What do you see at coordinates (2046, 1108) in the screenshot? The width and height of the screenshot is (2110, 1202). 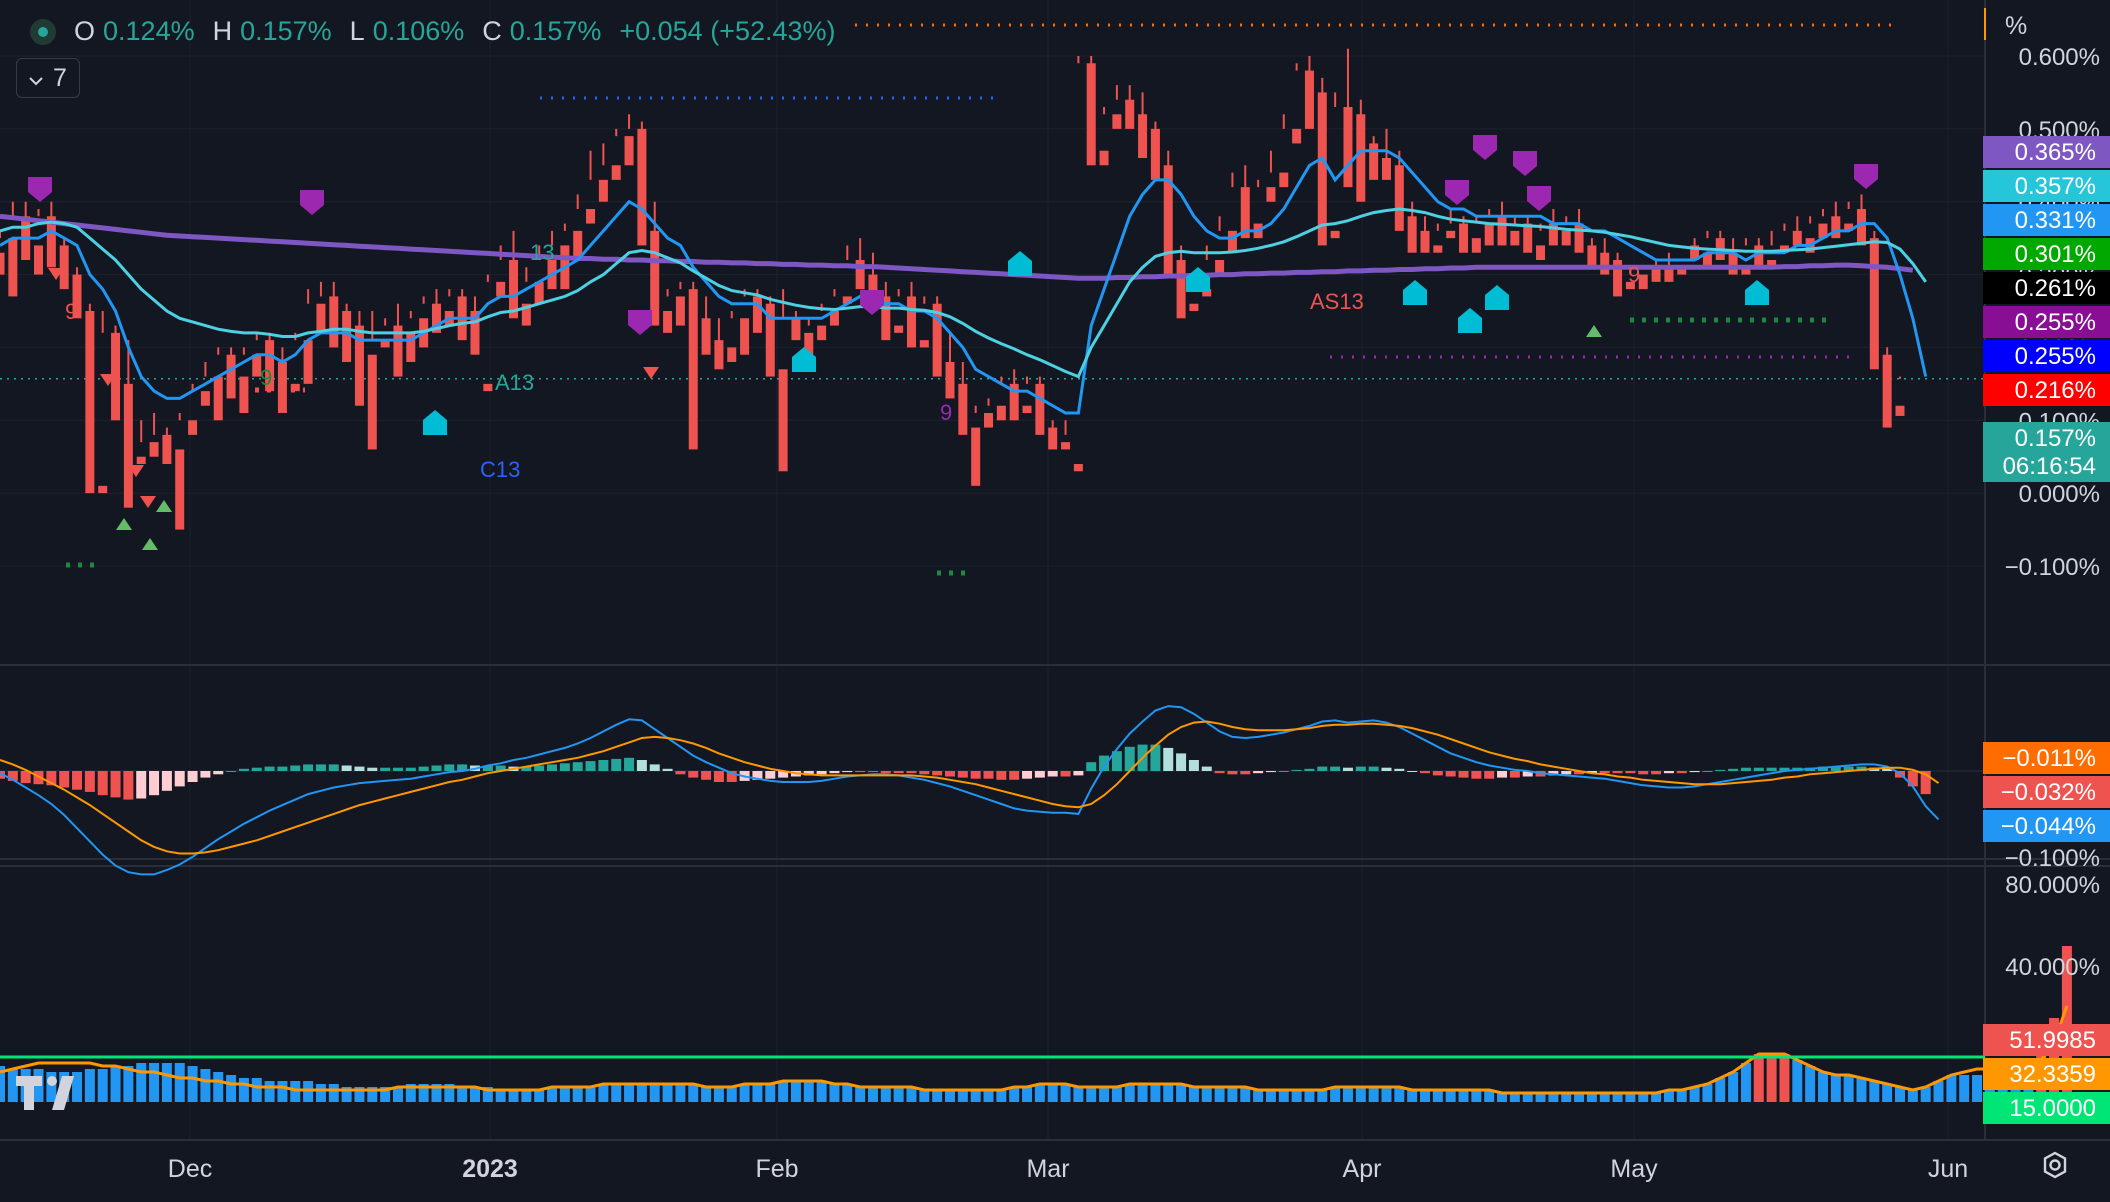 I see `adx-value-bg` at bounding box center [2046, 1108].